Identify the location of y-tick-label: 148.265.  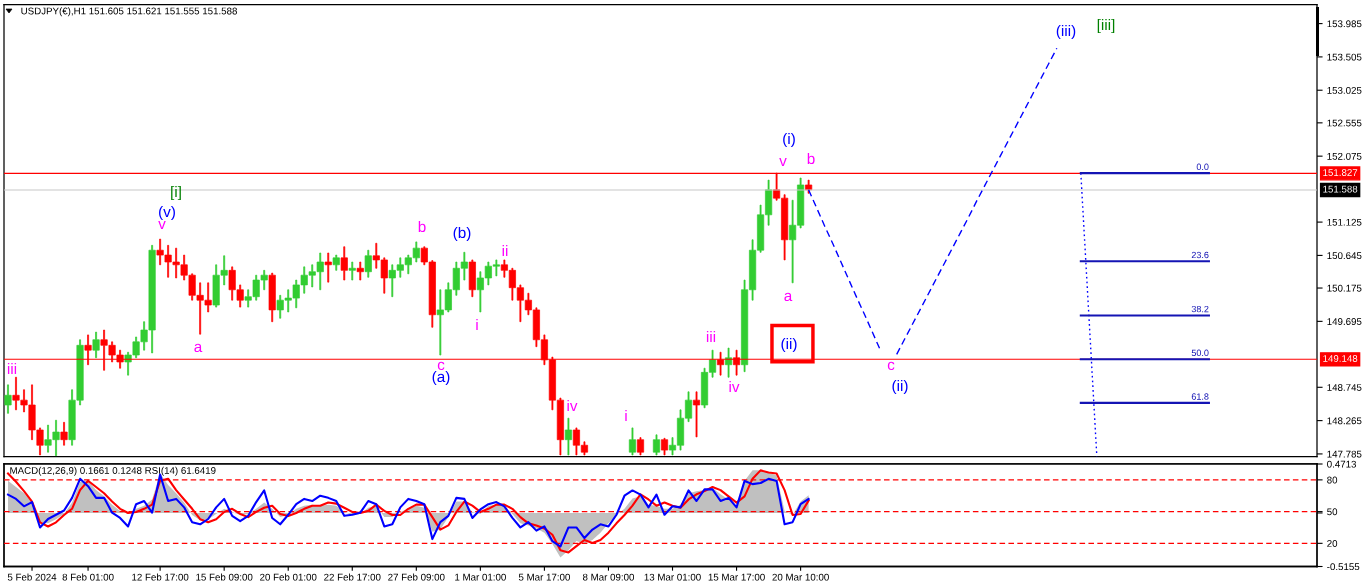
(1344, 421).